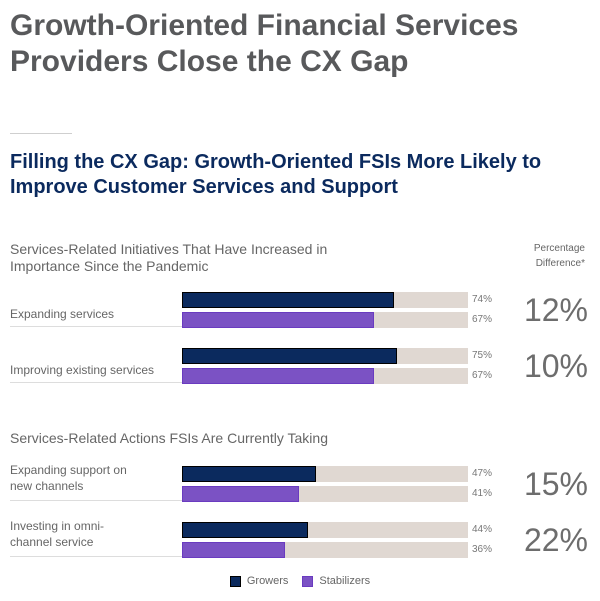 This screenshot has width=600, height=601. I want to click on row-label: Improving existing services, so click(82, 370).